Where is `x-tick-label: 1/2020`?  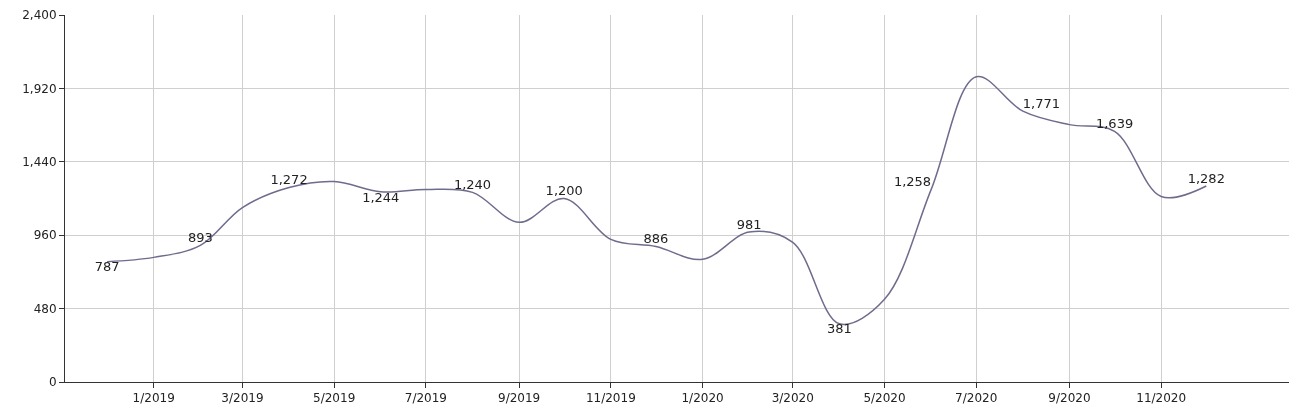
x-tick-label: 1/2020 is located at coordinates (702, 398).